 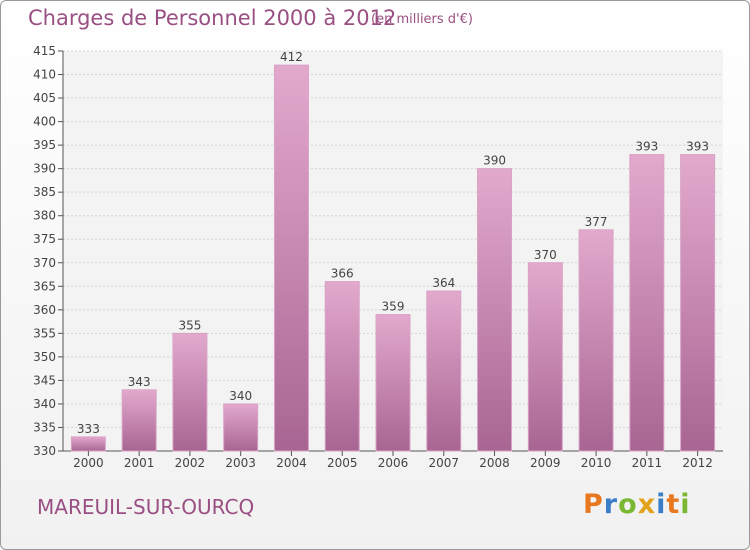 What do you see at coordinates (596, 222) in the screenshot?
I see `bar-value-label: 377` at bounding box center [596, 222].